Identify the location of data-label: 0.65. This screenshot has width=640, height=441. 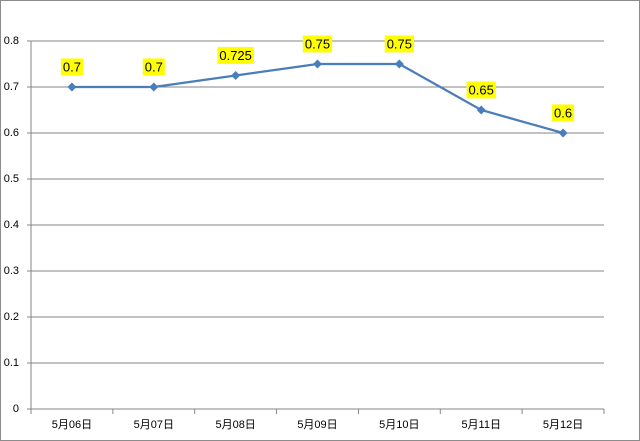
(481, 89).